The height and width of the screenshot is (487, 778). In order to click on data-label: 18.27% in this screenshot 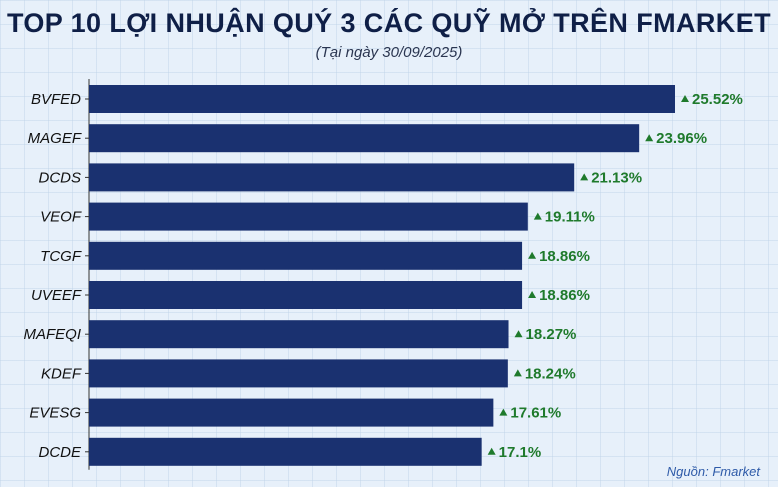, I will do `click(551, 334)`.